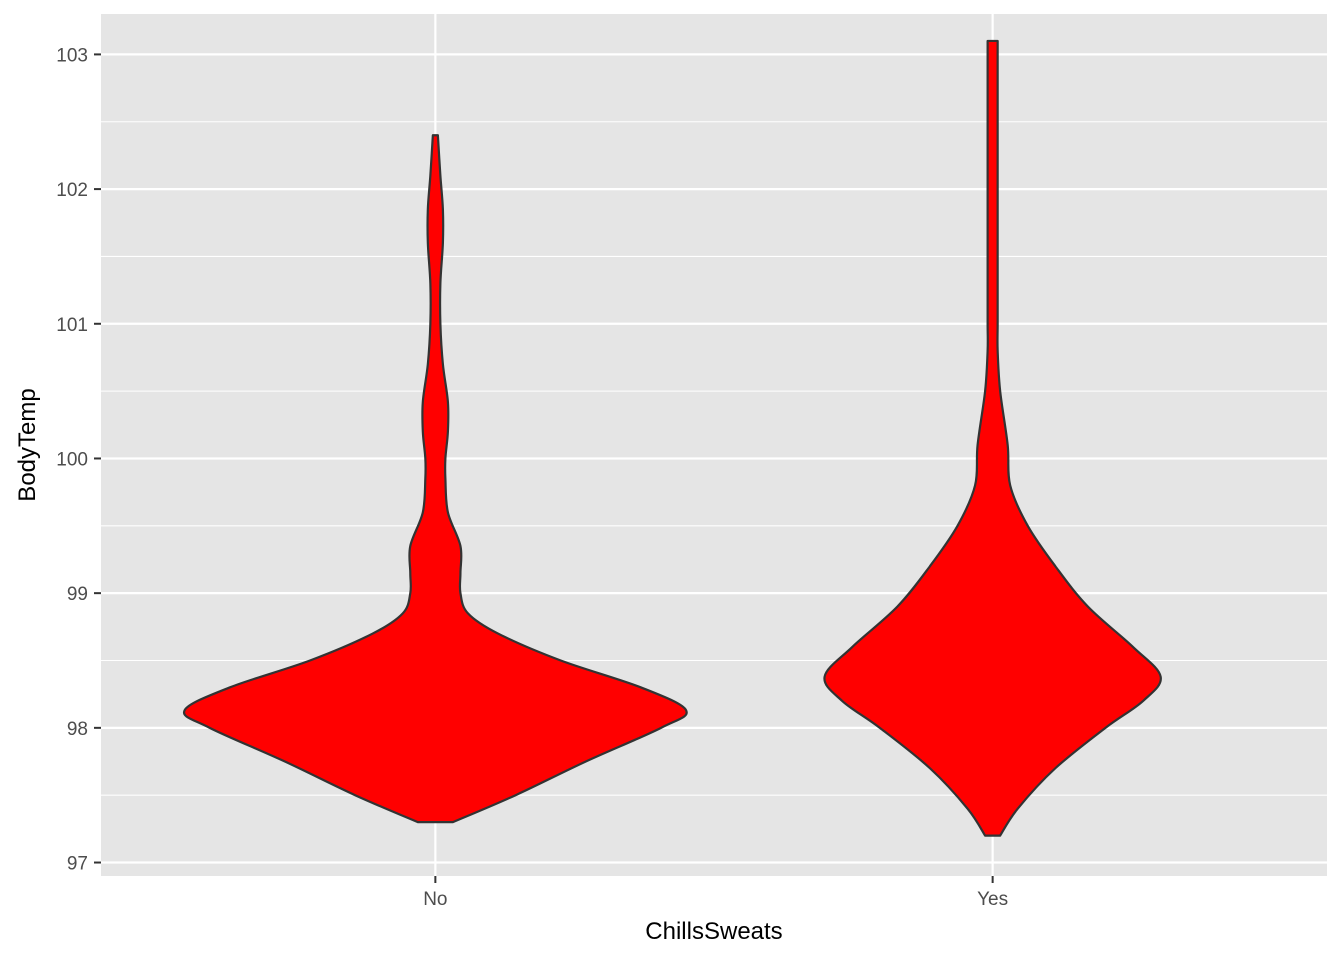  I want to click on x-axis-title: ChillsSweats, so click(713, 931).